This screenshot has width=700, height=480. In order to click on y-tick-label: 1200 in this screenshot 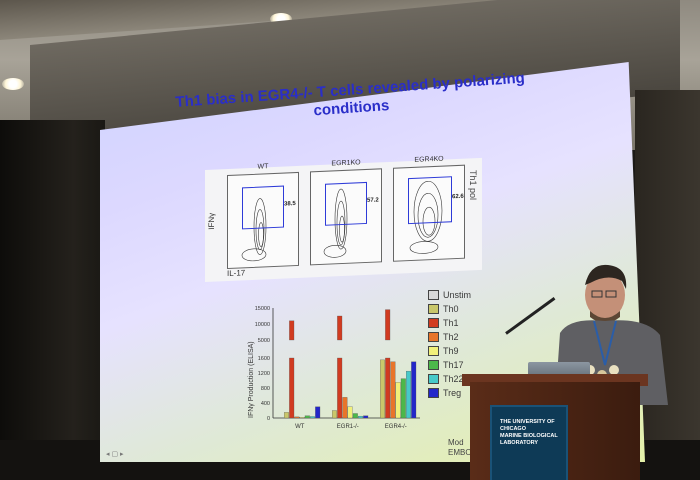, I will do `click(264, 374)`.